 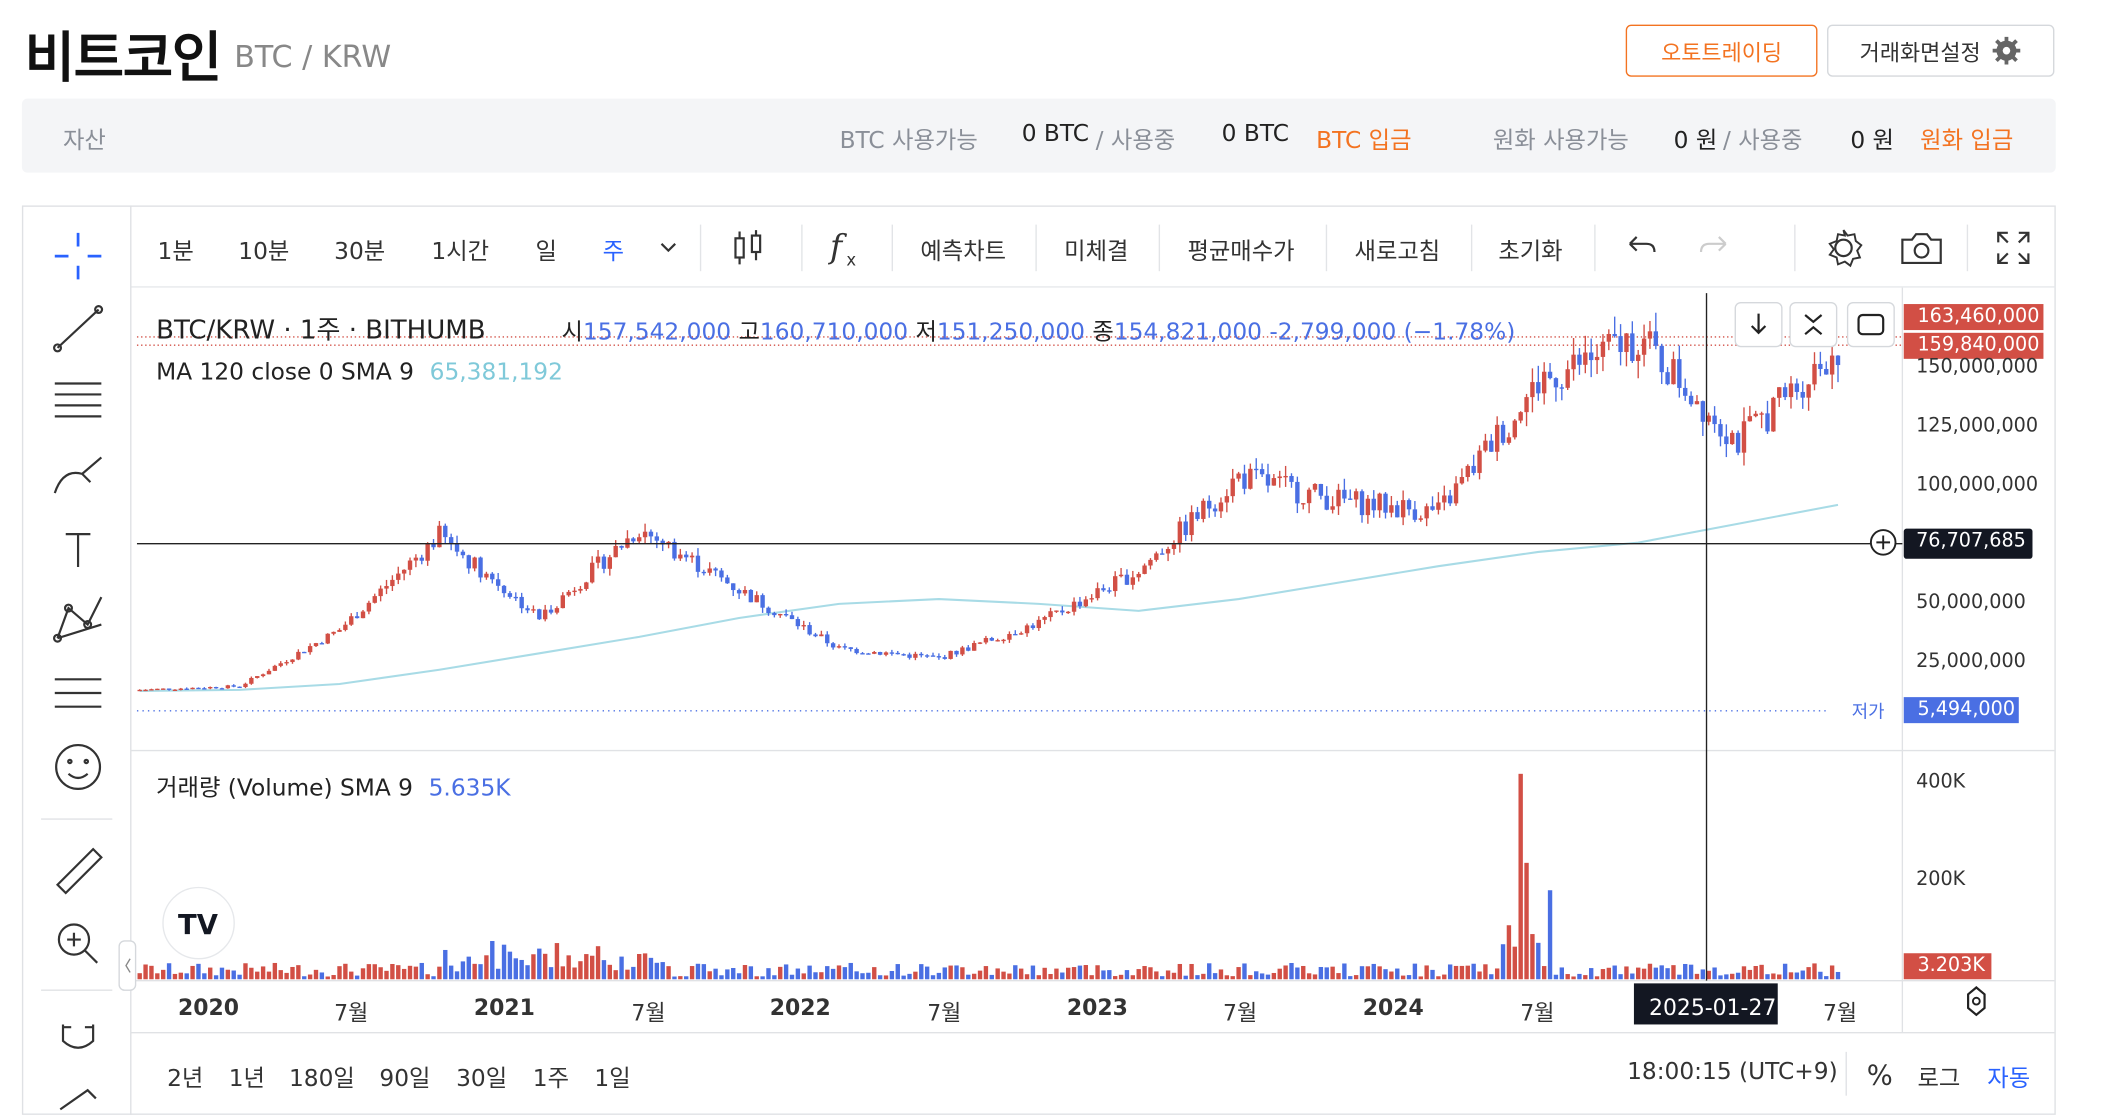 I want to click on chart-settings-icon, so click(x=1844, y=248).